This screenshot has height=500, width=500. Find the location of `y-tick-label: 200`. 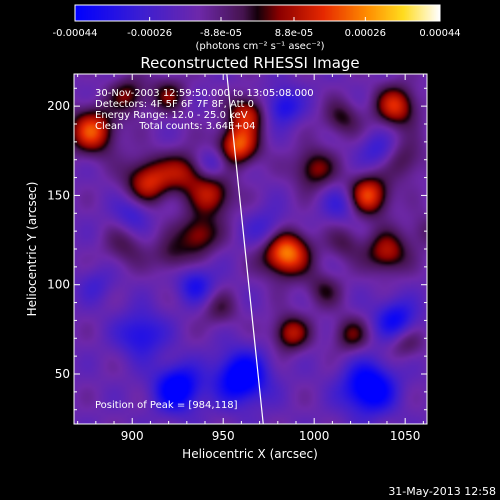

y-tick-label: 200 is located at coordinates (58, 106).